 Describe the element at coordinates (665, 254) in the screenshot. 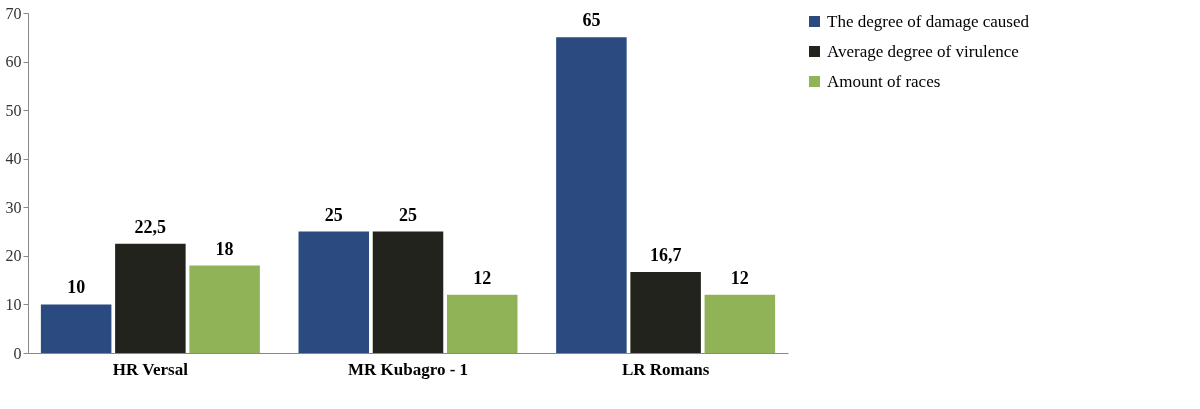

I see `data-label: 16,7` at that location.